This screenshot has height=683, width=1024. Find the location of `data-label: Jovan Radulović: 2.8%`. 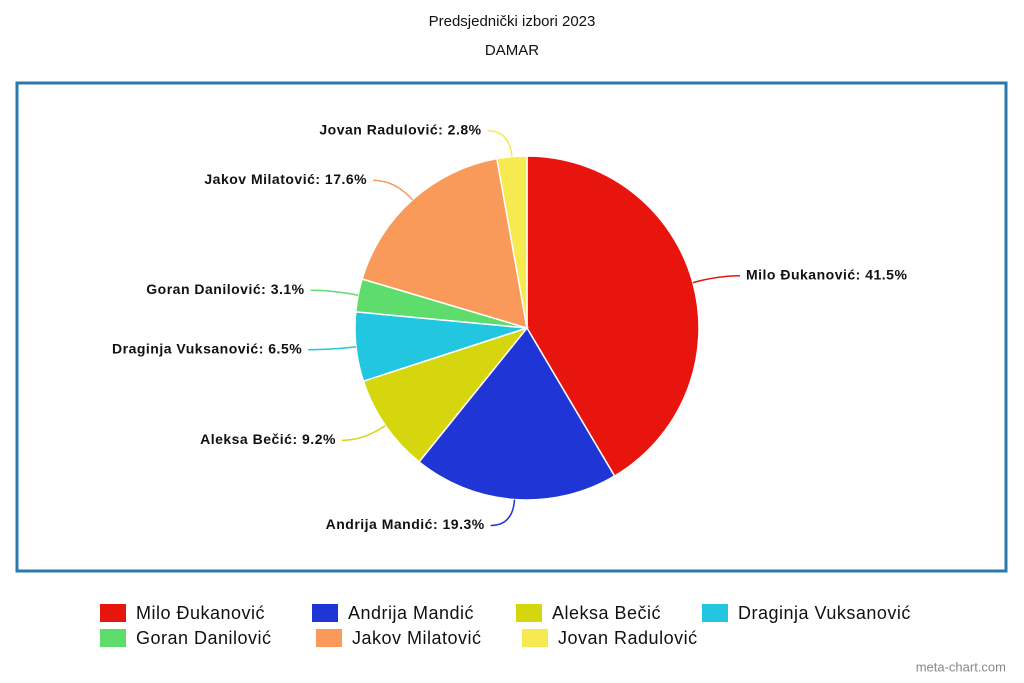

data-label: Jovan Radulović: 2.8% is located at coordinates (400, 129).